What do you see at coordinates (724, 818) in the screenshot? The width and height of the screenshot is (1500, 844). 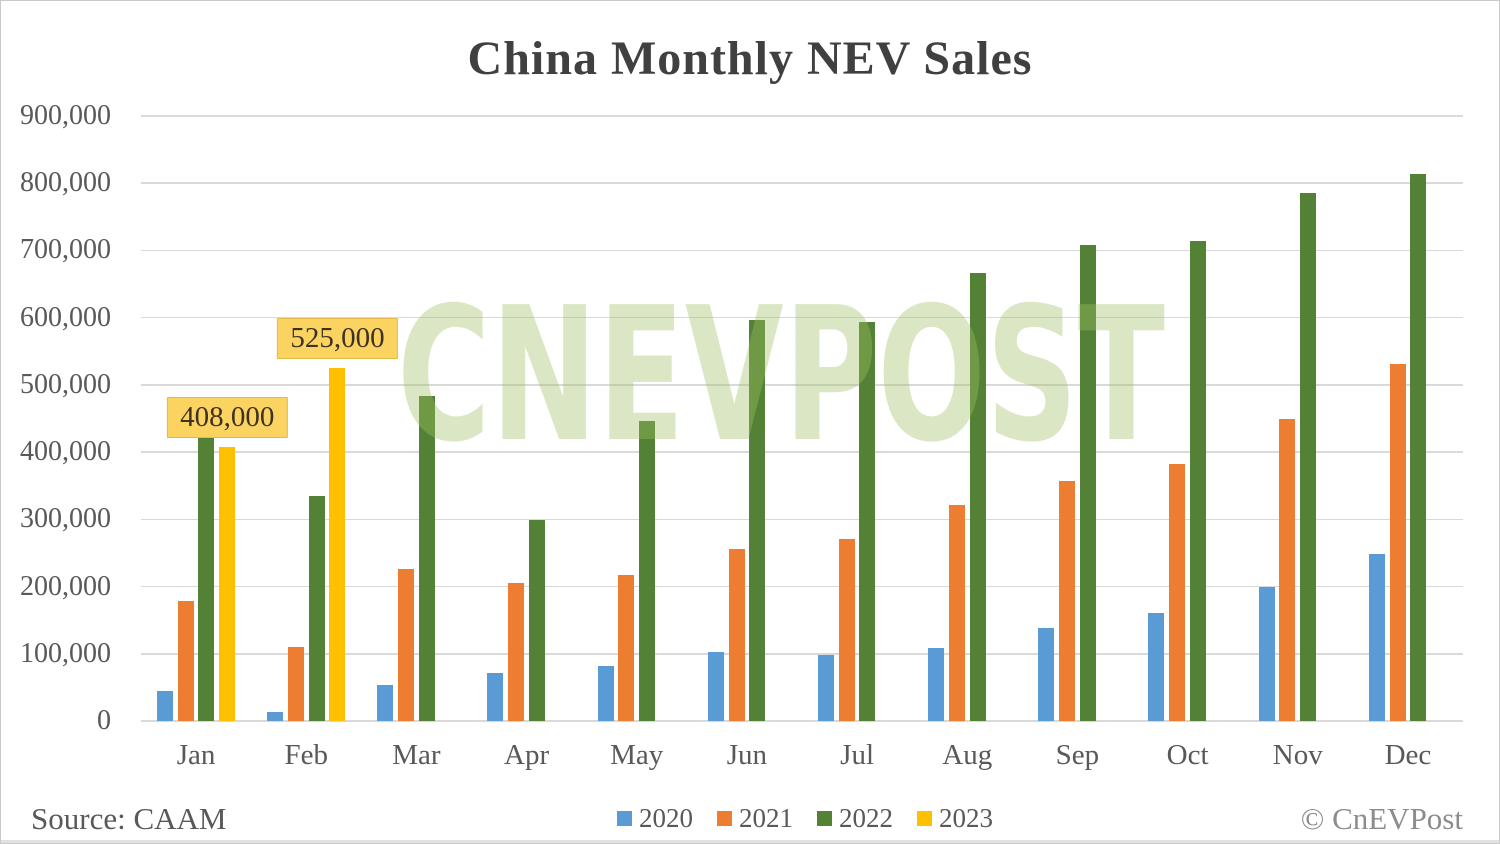 I see `legend-swatch-2021` at bounding box center [724, 818].